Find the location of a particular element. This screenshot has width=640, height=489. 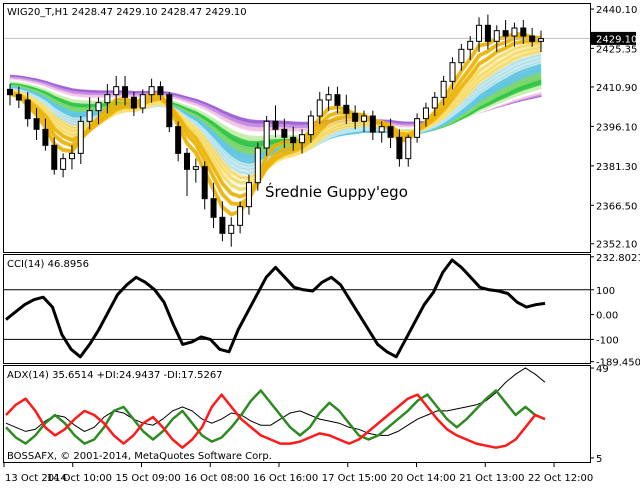

plus-di-line is located at coordinates (275, 417).